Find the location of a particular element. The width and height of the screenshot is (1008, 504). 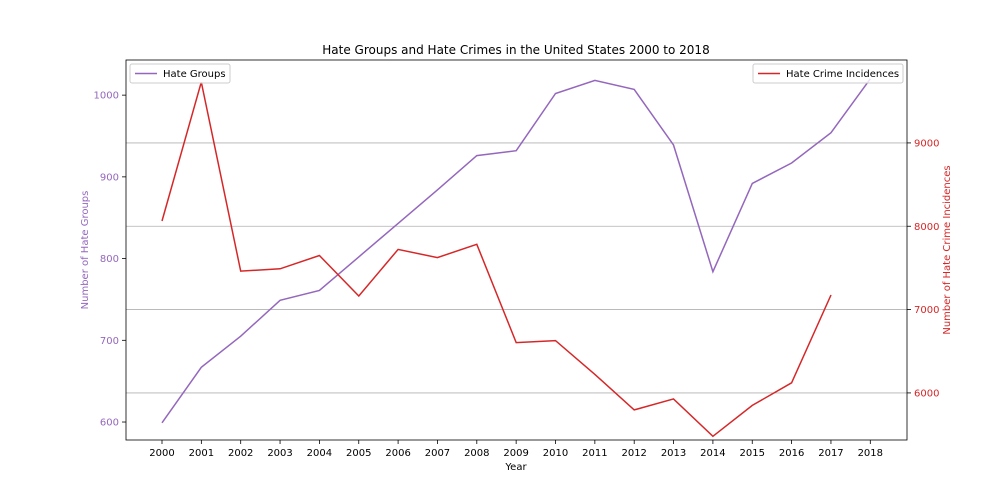

x-tick-label: 2000 is located at coordinates (161, 453).